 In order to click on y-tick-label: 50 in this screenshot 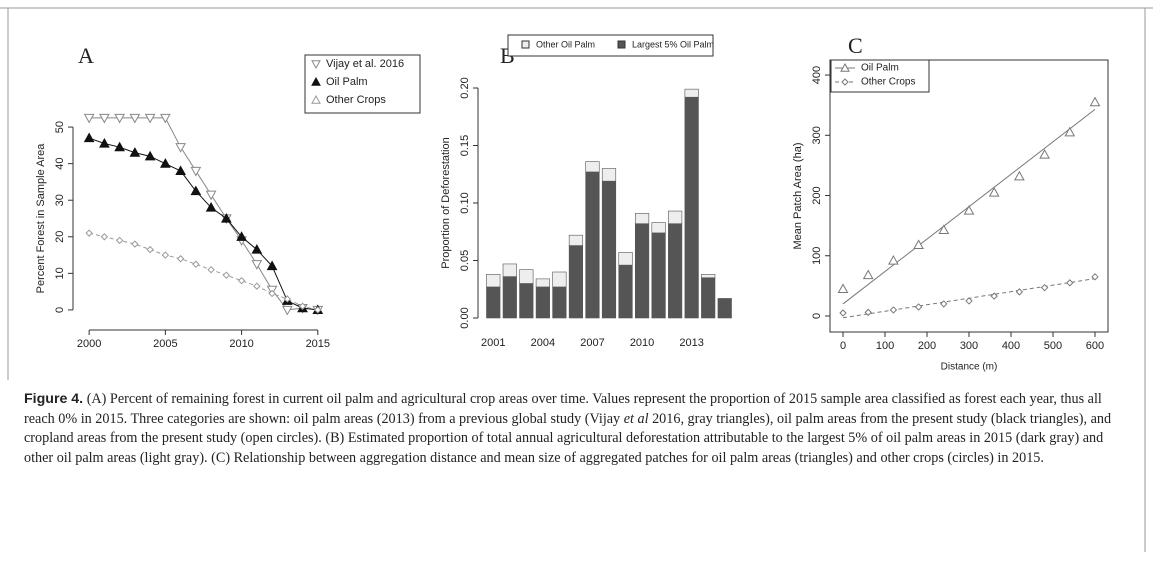, I will do `click(60, 127)`.